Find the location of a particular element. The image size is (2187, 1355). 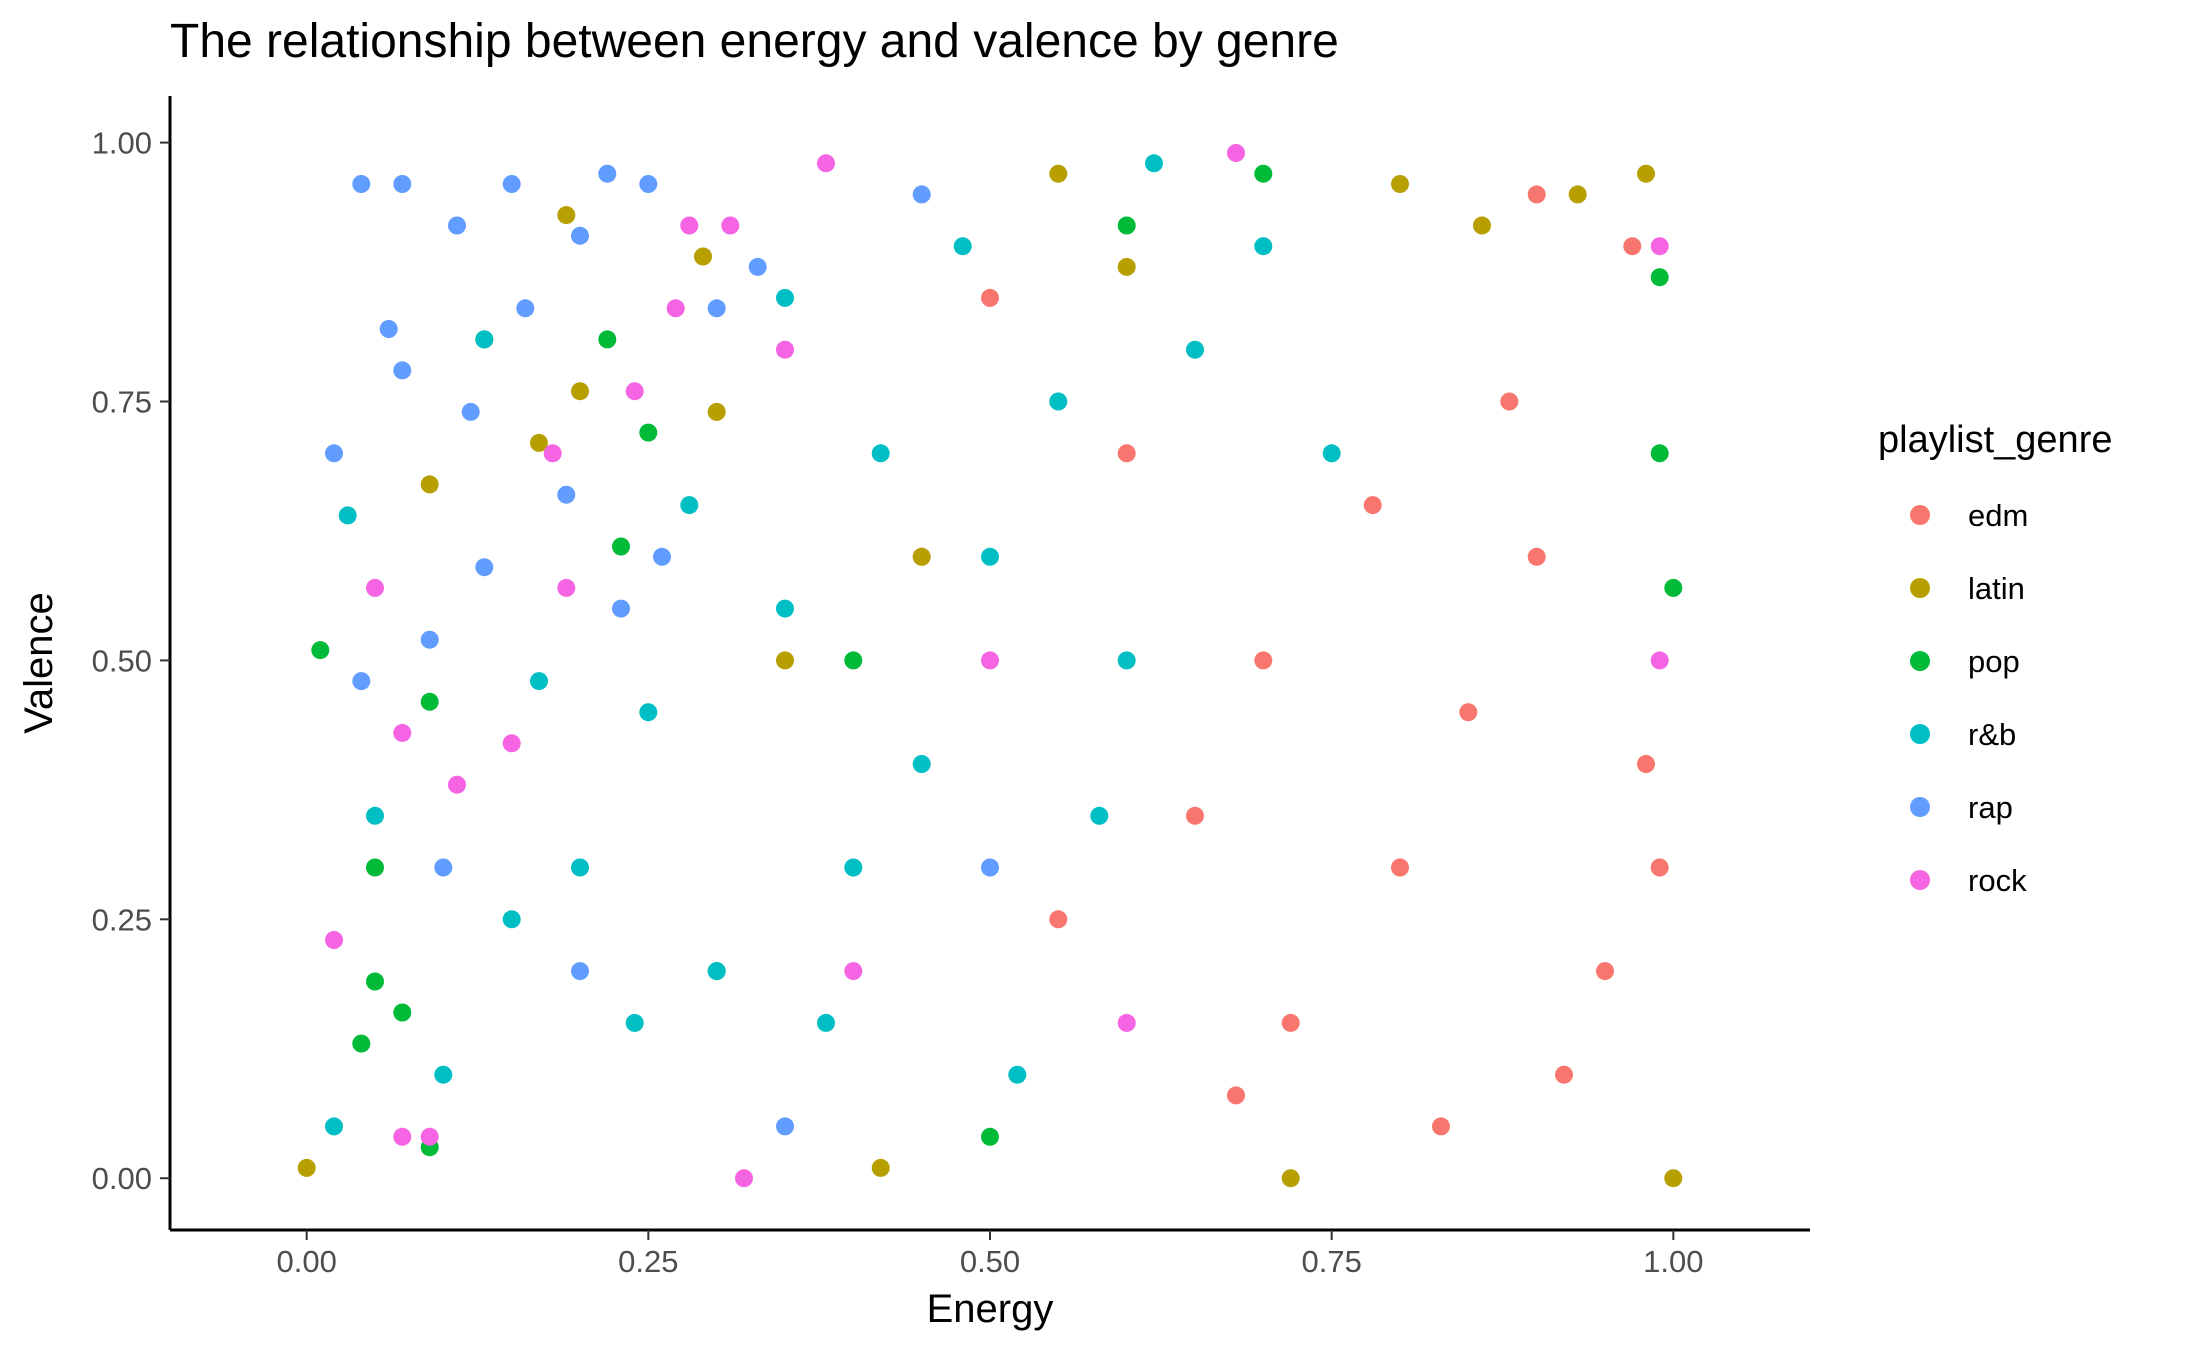

legend-label-rb: r&b is located at coordinates (1992, 734).